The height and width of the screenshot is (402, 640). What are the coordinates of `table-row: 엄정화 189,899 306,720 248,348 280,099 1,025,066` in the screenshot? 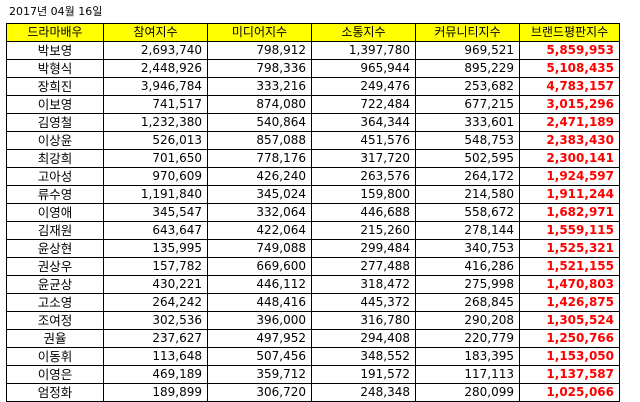 It's located at (313, 392).